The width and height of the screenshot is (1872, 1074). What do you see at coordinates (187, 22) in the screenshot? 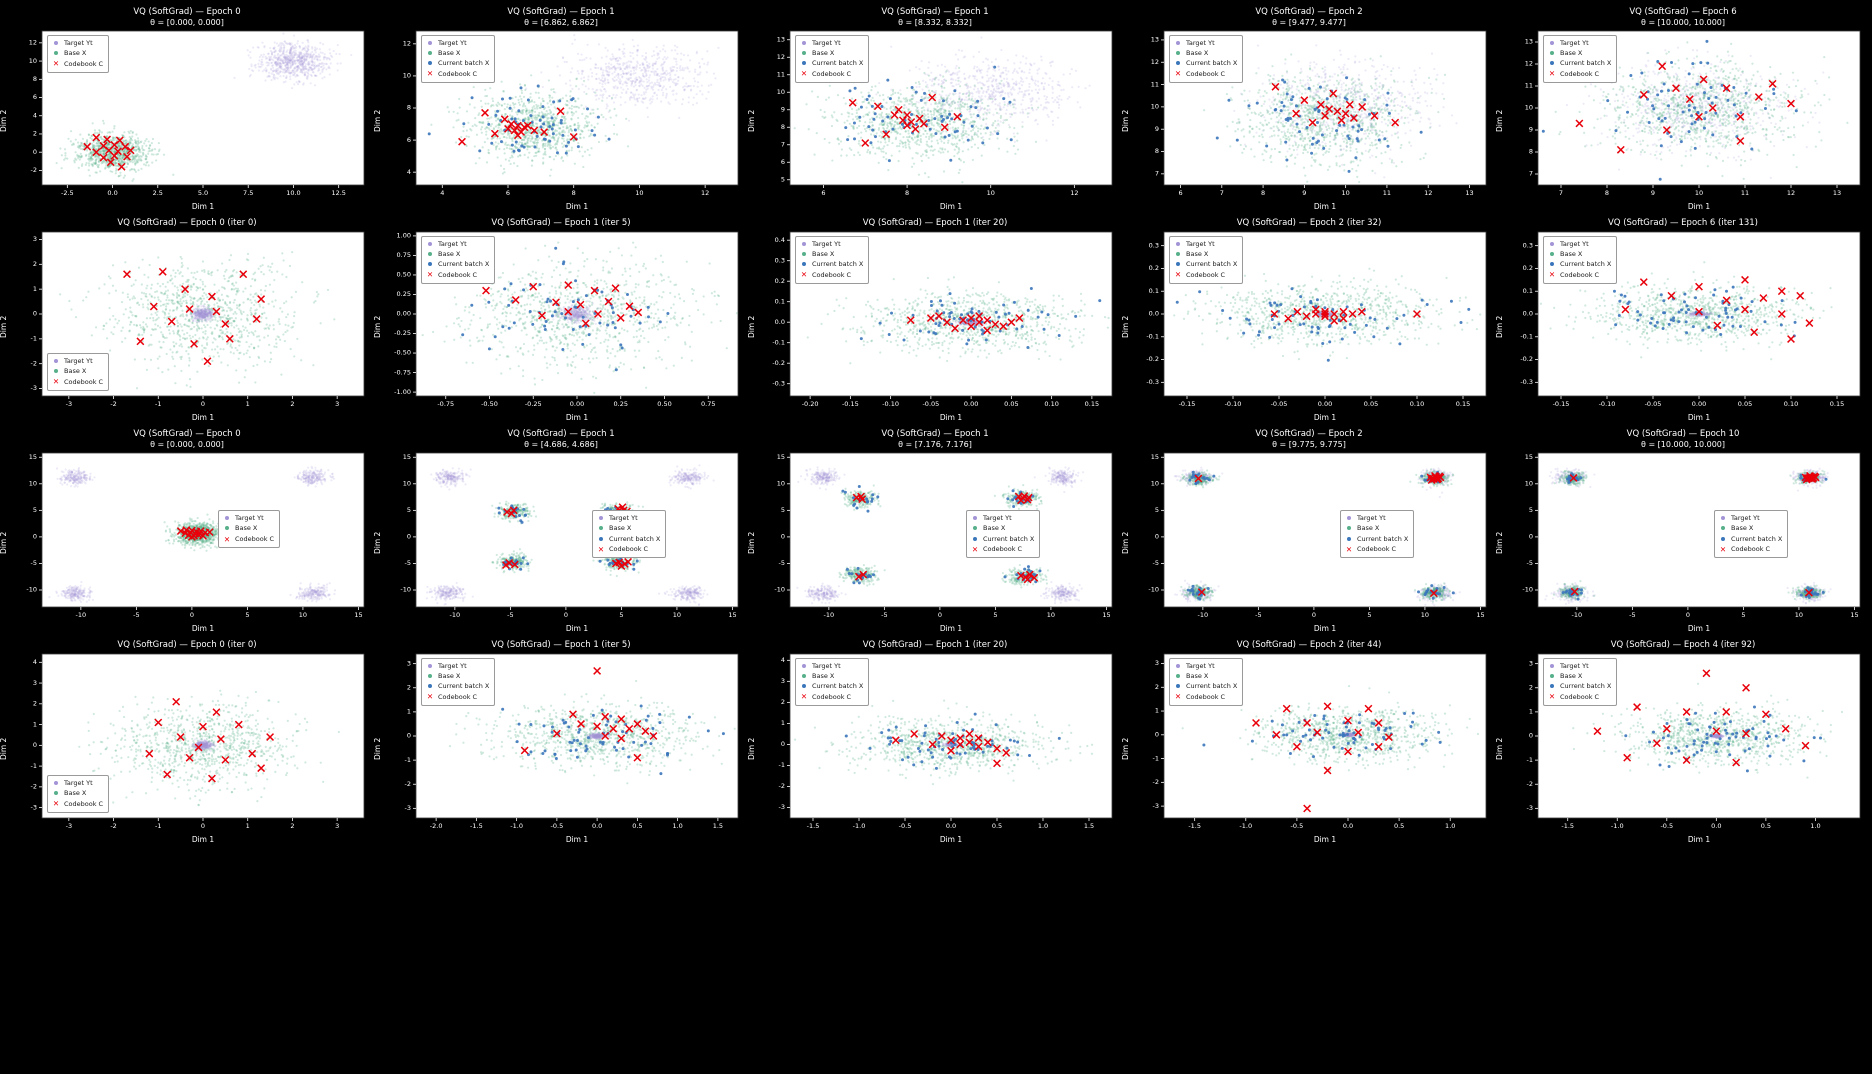
I see `plot-subtitle: θ = [0.000, 0.000]` at bounding box center [187, 22].